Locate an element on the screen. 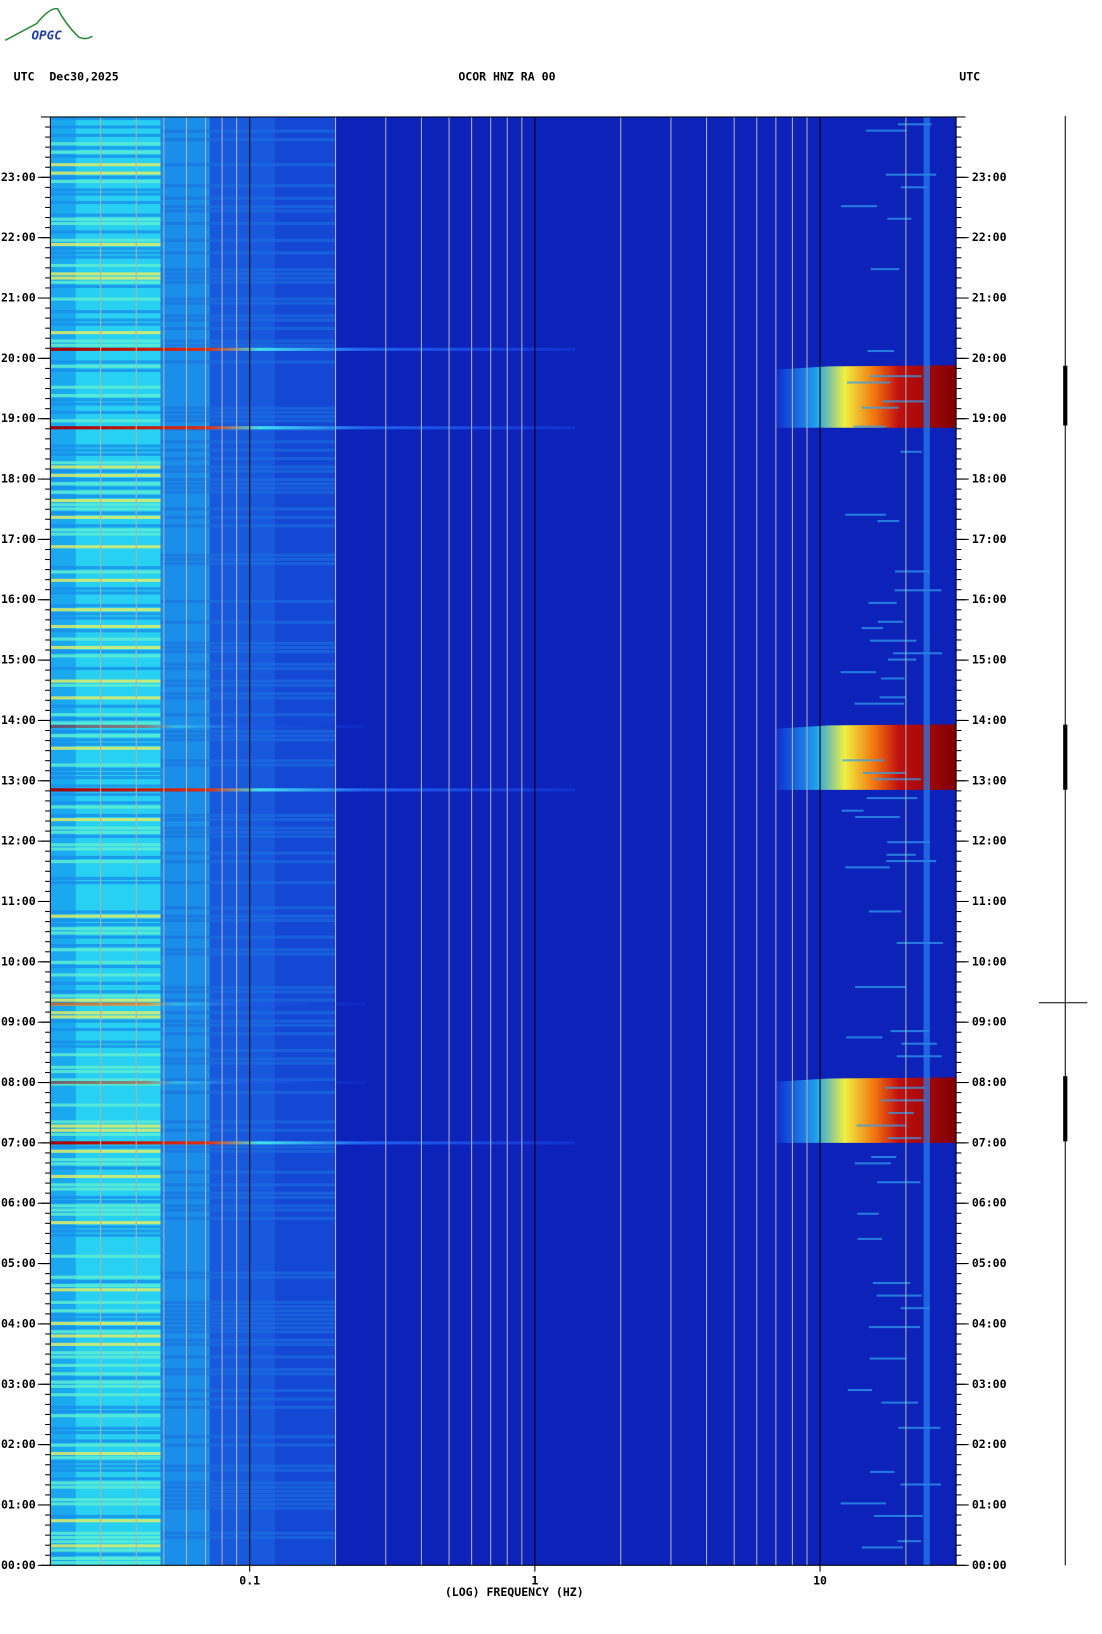 The height and width of the screenshot is (1634, 1102). y-tick-label-left: 00:00 is located at coordinates (18, 1565).